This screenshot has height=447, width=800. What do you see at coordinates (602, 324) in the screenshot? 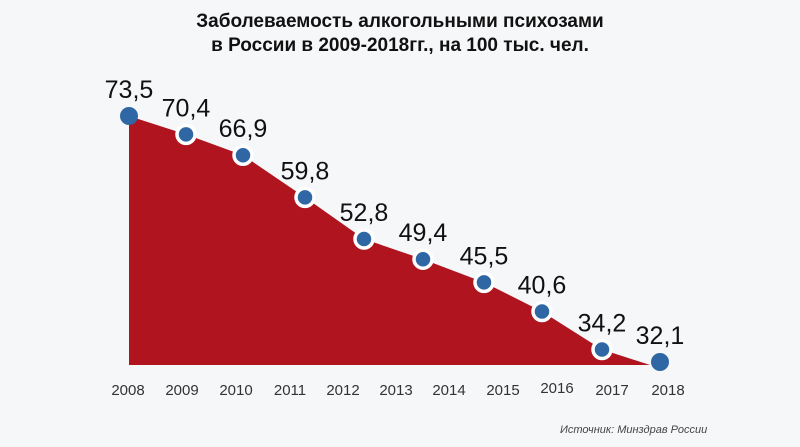
I see `value-label-2016: 34,2` at bounding box center [602, 324].